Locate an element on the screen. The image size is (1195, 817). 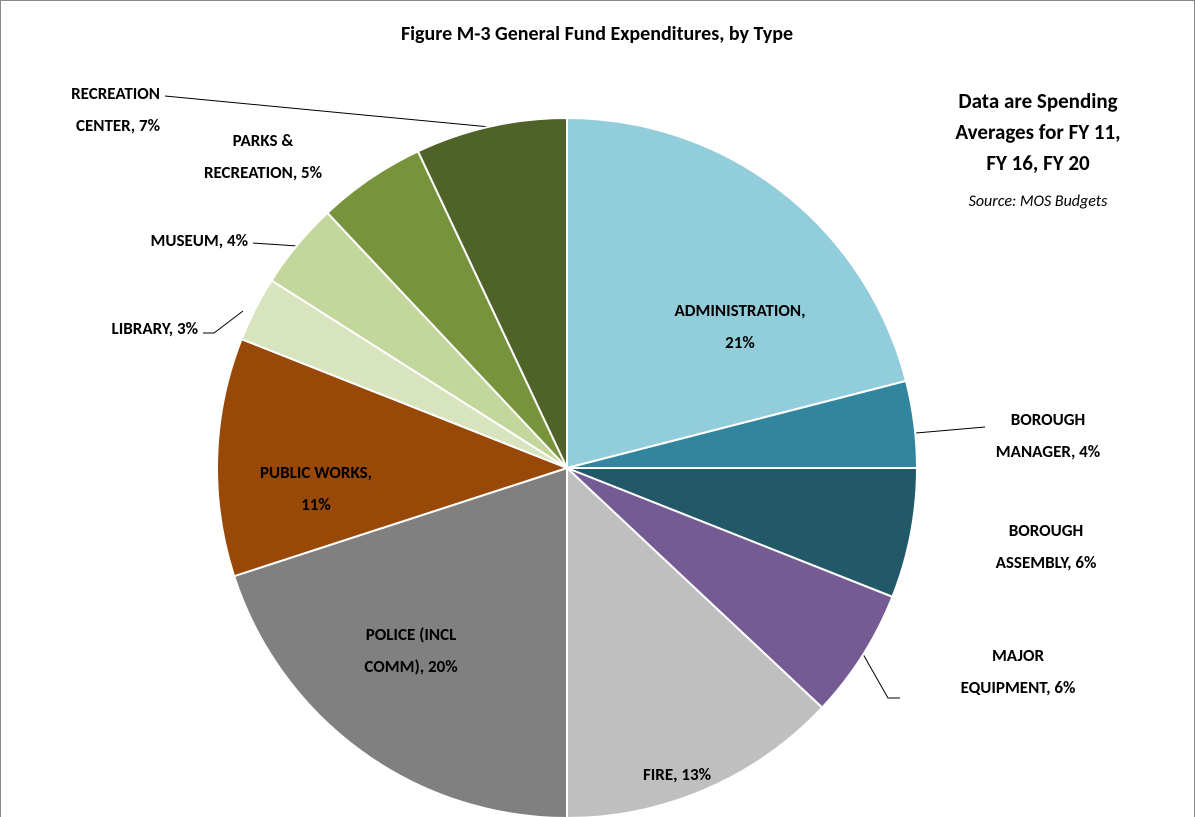
annotation-line: Data are Spending is located at coordinates (1037, 101).